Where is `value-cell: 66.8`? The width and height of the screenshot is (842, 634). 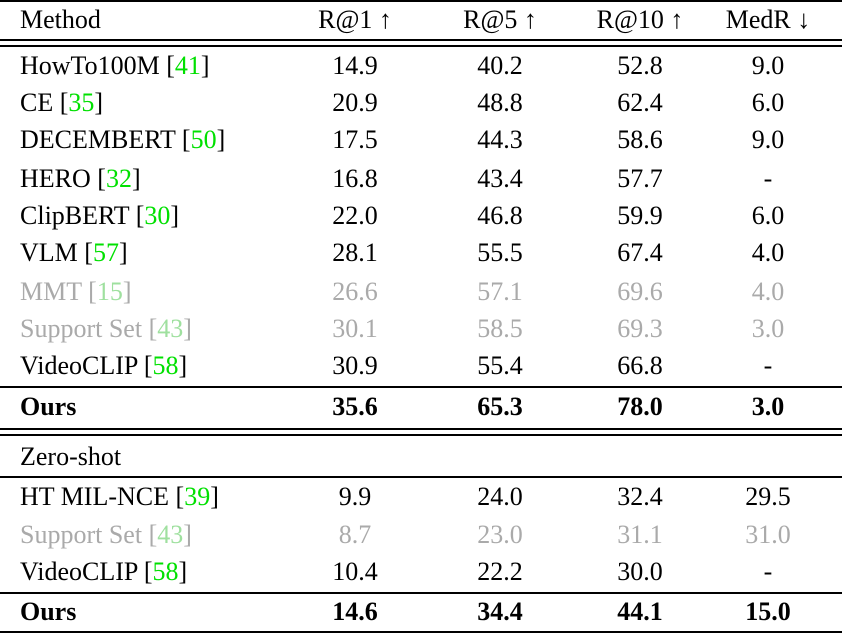
value-cell: 66.8 is located at coordinates (640, 365).